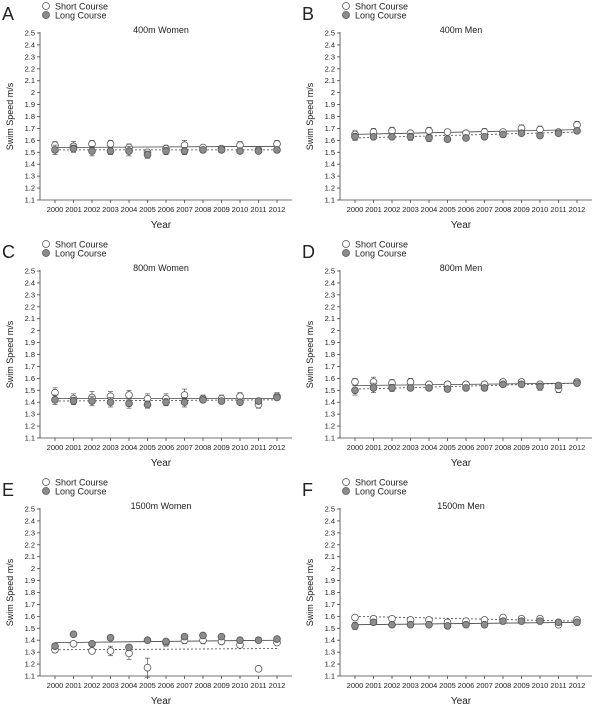 The height and width of the screenshot is (714, 600). Describe the element at coordinates (8, 252) in the screenshot. I see `panel-letter: C` at that location.